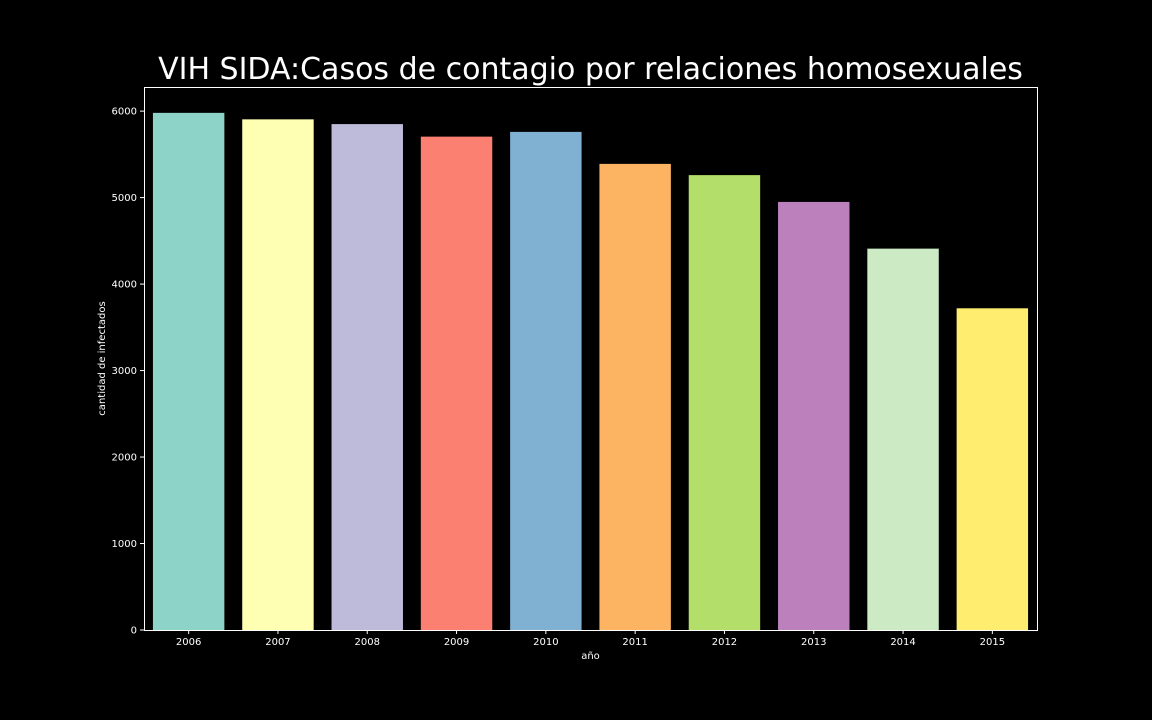  Describe the element at coordinates (124, 112) in the screenshot. I see `y-tick-label: 6000` at that location.